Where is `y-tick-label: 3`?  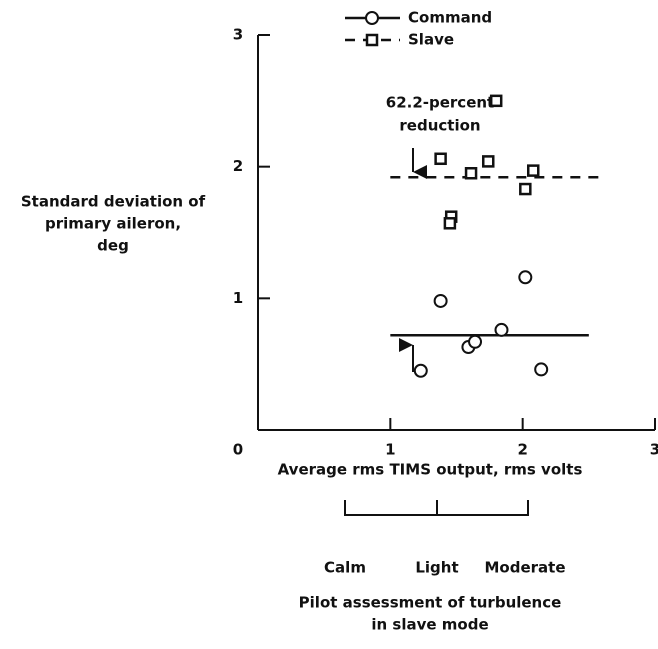
y-tick-label: 3 is located at coordinates (238, 35).